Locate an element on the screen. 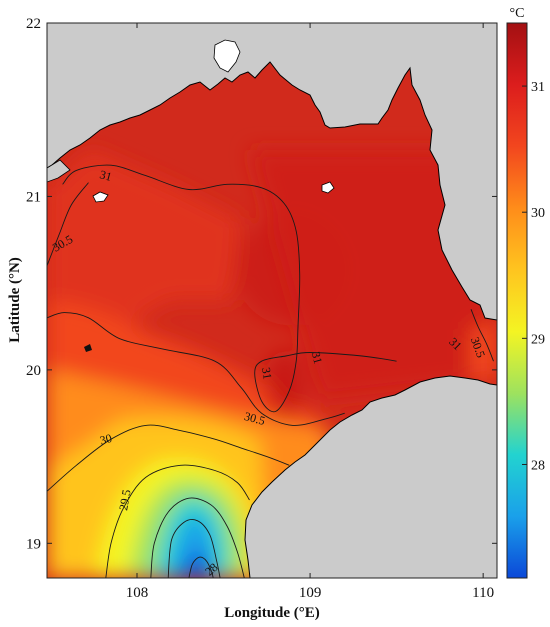  contour-label: 29.5 is located at coordinates (124, 499).